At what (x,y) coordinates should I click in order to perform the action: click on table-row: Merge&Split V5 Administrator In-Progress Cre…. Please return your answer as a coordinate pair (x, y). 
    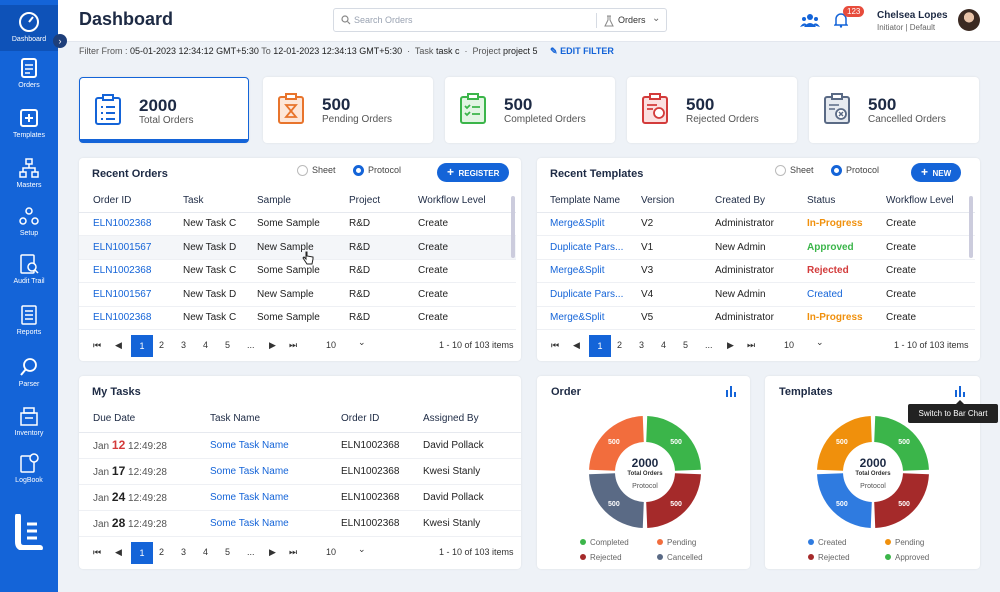
    Looking at the image, I should click on (756, 318).